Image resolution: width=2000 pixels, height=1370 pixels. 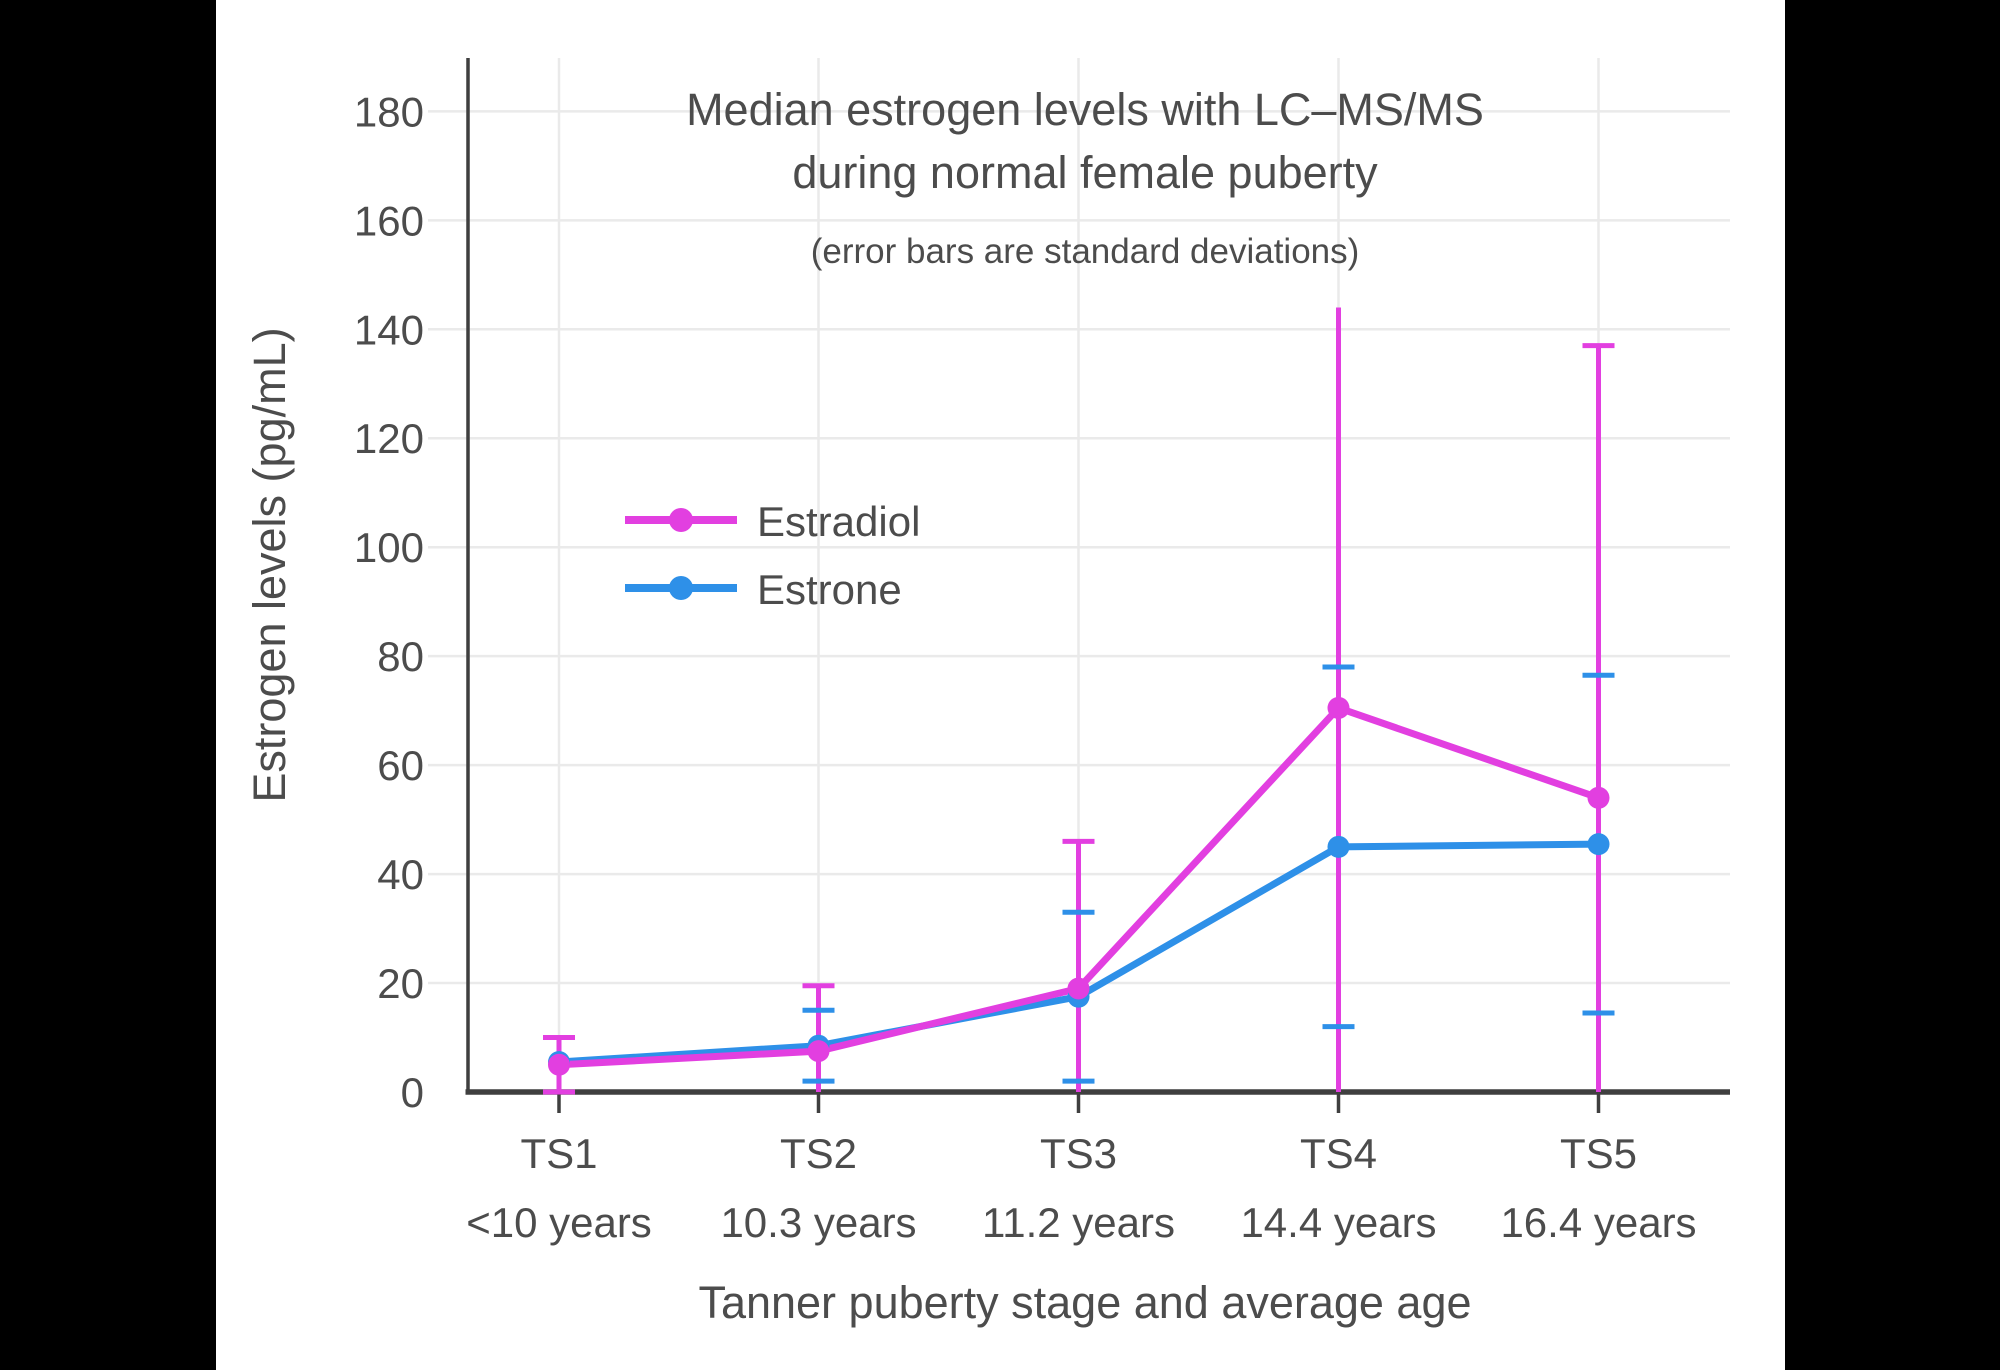 What do you see at coordinates (1078, 1222) in the screenshot?
I see `x-tick-label-age: 11.2 years` at bounding box center [1078, 1222].